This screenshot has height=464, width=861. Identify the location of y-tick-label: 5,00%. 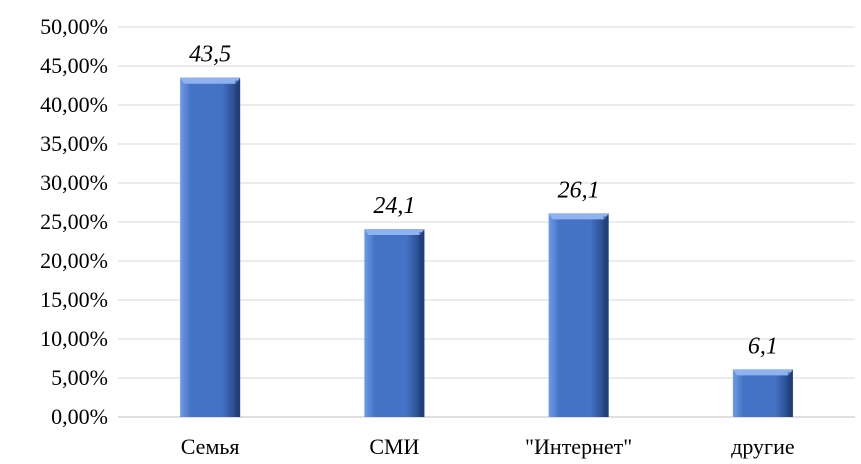
(79, 377).